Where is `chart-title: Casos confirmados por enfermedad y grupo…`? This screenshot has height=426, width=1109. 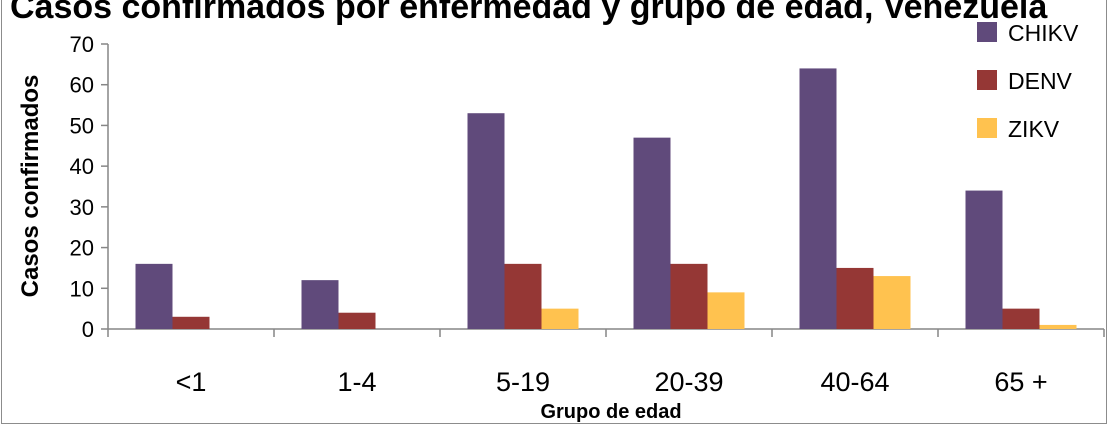 chart-title: Casos confirmados por enfermedad y grupo… is located at coordinates (529, 13).